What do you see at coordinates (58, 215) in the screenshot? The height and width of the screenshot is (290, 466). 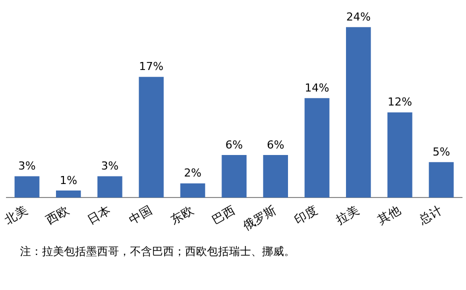 I see `x-tick-label: 西欧` at bounding box center [58, 215].